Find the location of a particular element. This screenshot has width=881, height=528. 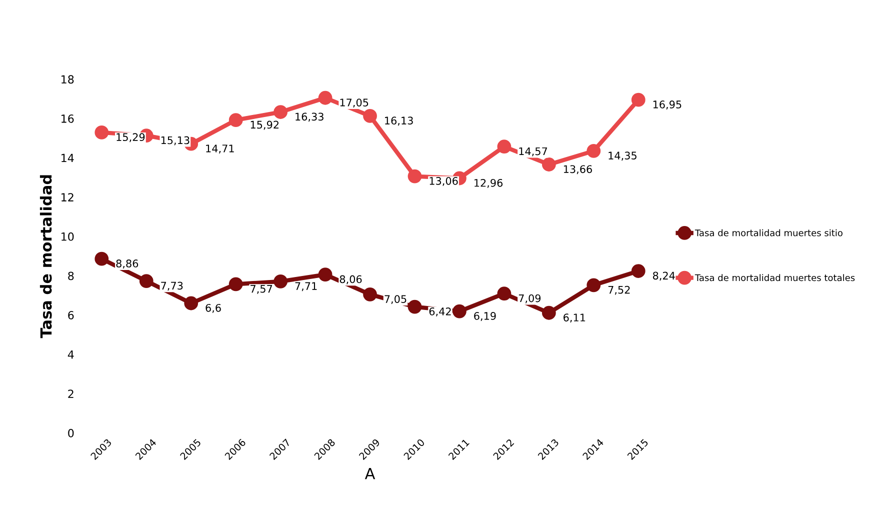

y-tick-label: 2 is located at coordinates (71, 394).